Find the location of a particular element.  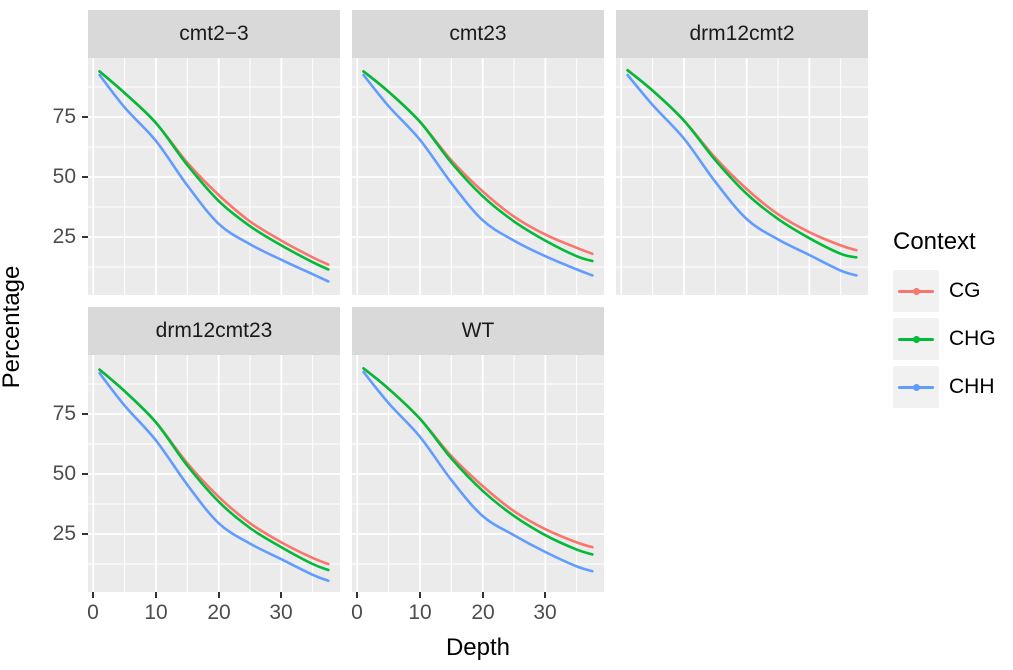

chh-line-key-icon is located at coordinates (916, 387).